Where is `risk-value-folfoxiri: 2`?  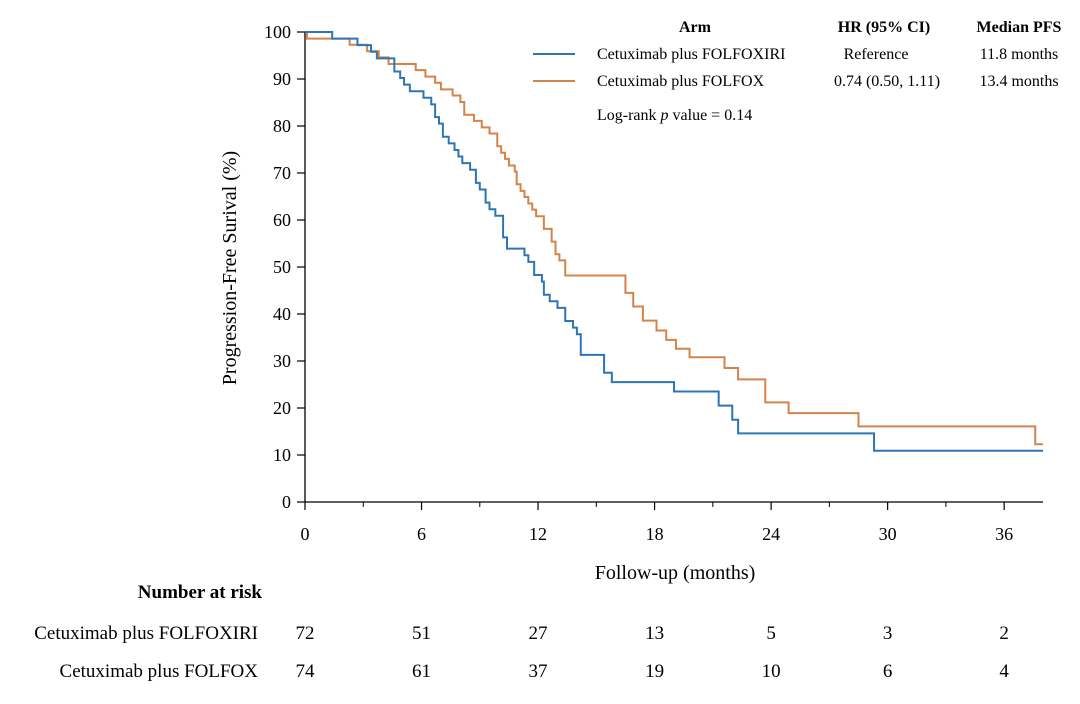 risk-value-folfoxiri: 2 is located at coordinates (1004, 633).